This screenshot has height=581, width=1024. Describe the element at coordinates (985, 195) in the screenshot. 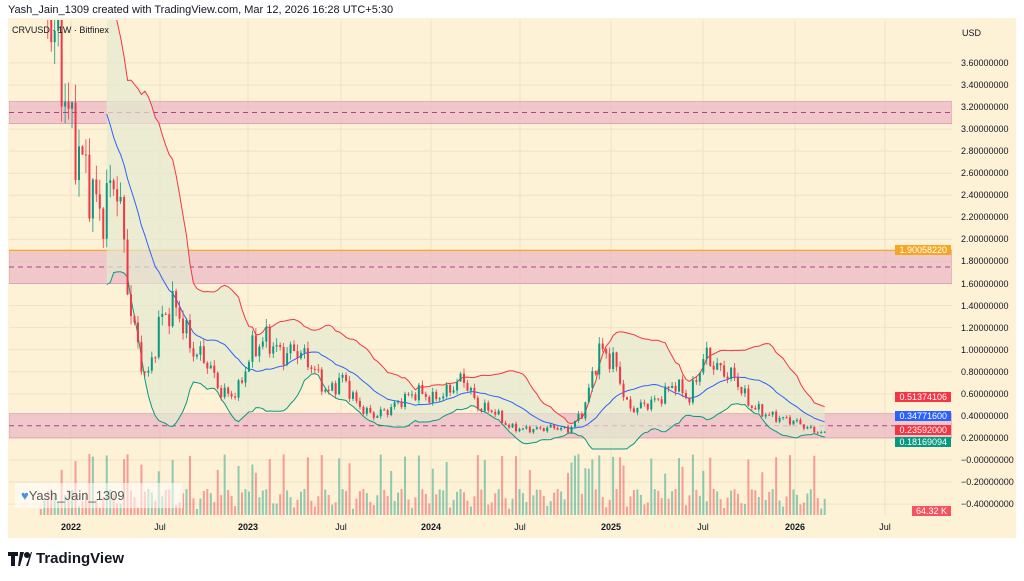

I see `price-tick-label: 2.40000000` at that location.